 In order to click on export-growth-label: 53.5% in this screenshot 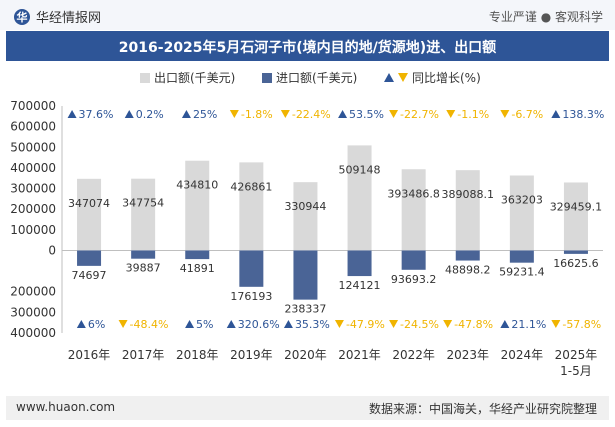, I will do `click(366, 114)`.